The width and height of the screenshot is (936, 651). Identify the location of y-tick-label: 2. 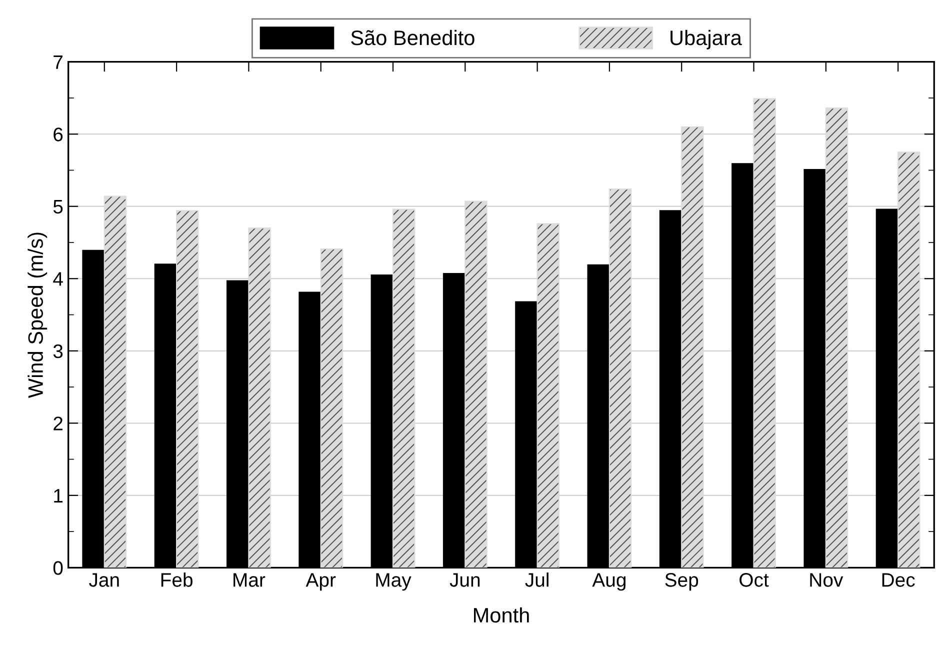
(58, 423).